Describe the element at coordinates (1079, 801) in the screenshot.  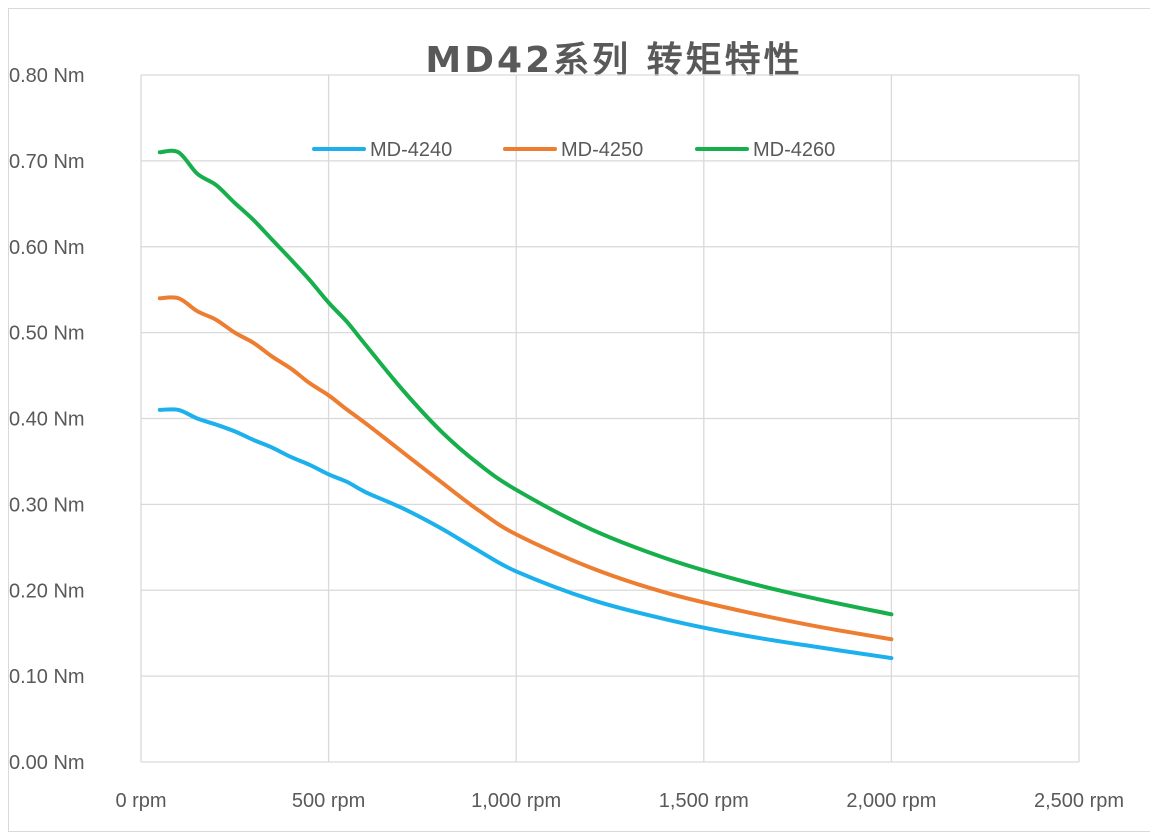
I see `x-tick-label: 2,500 rpm` at that location.